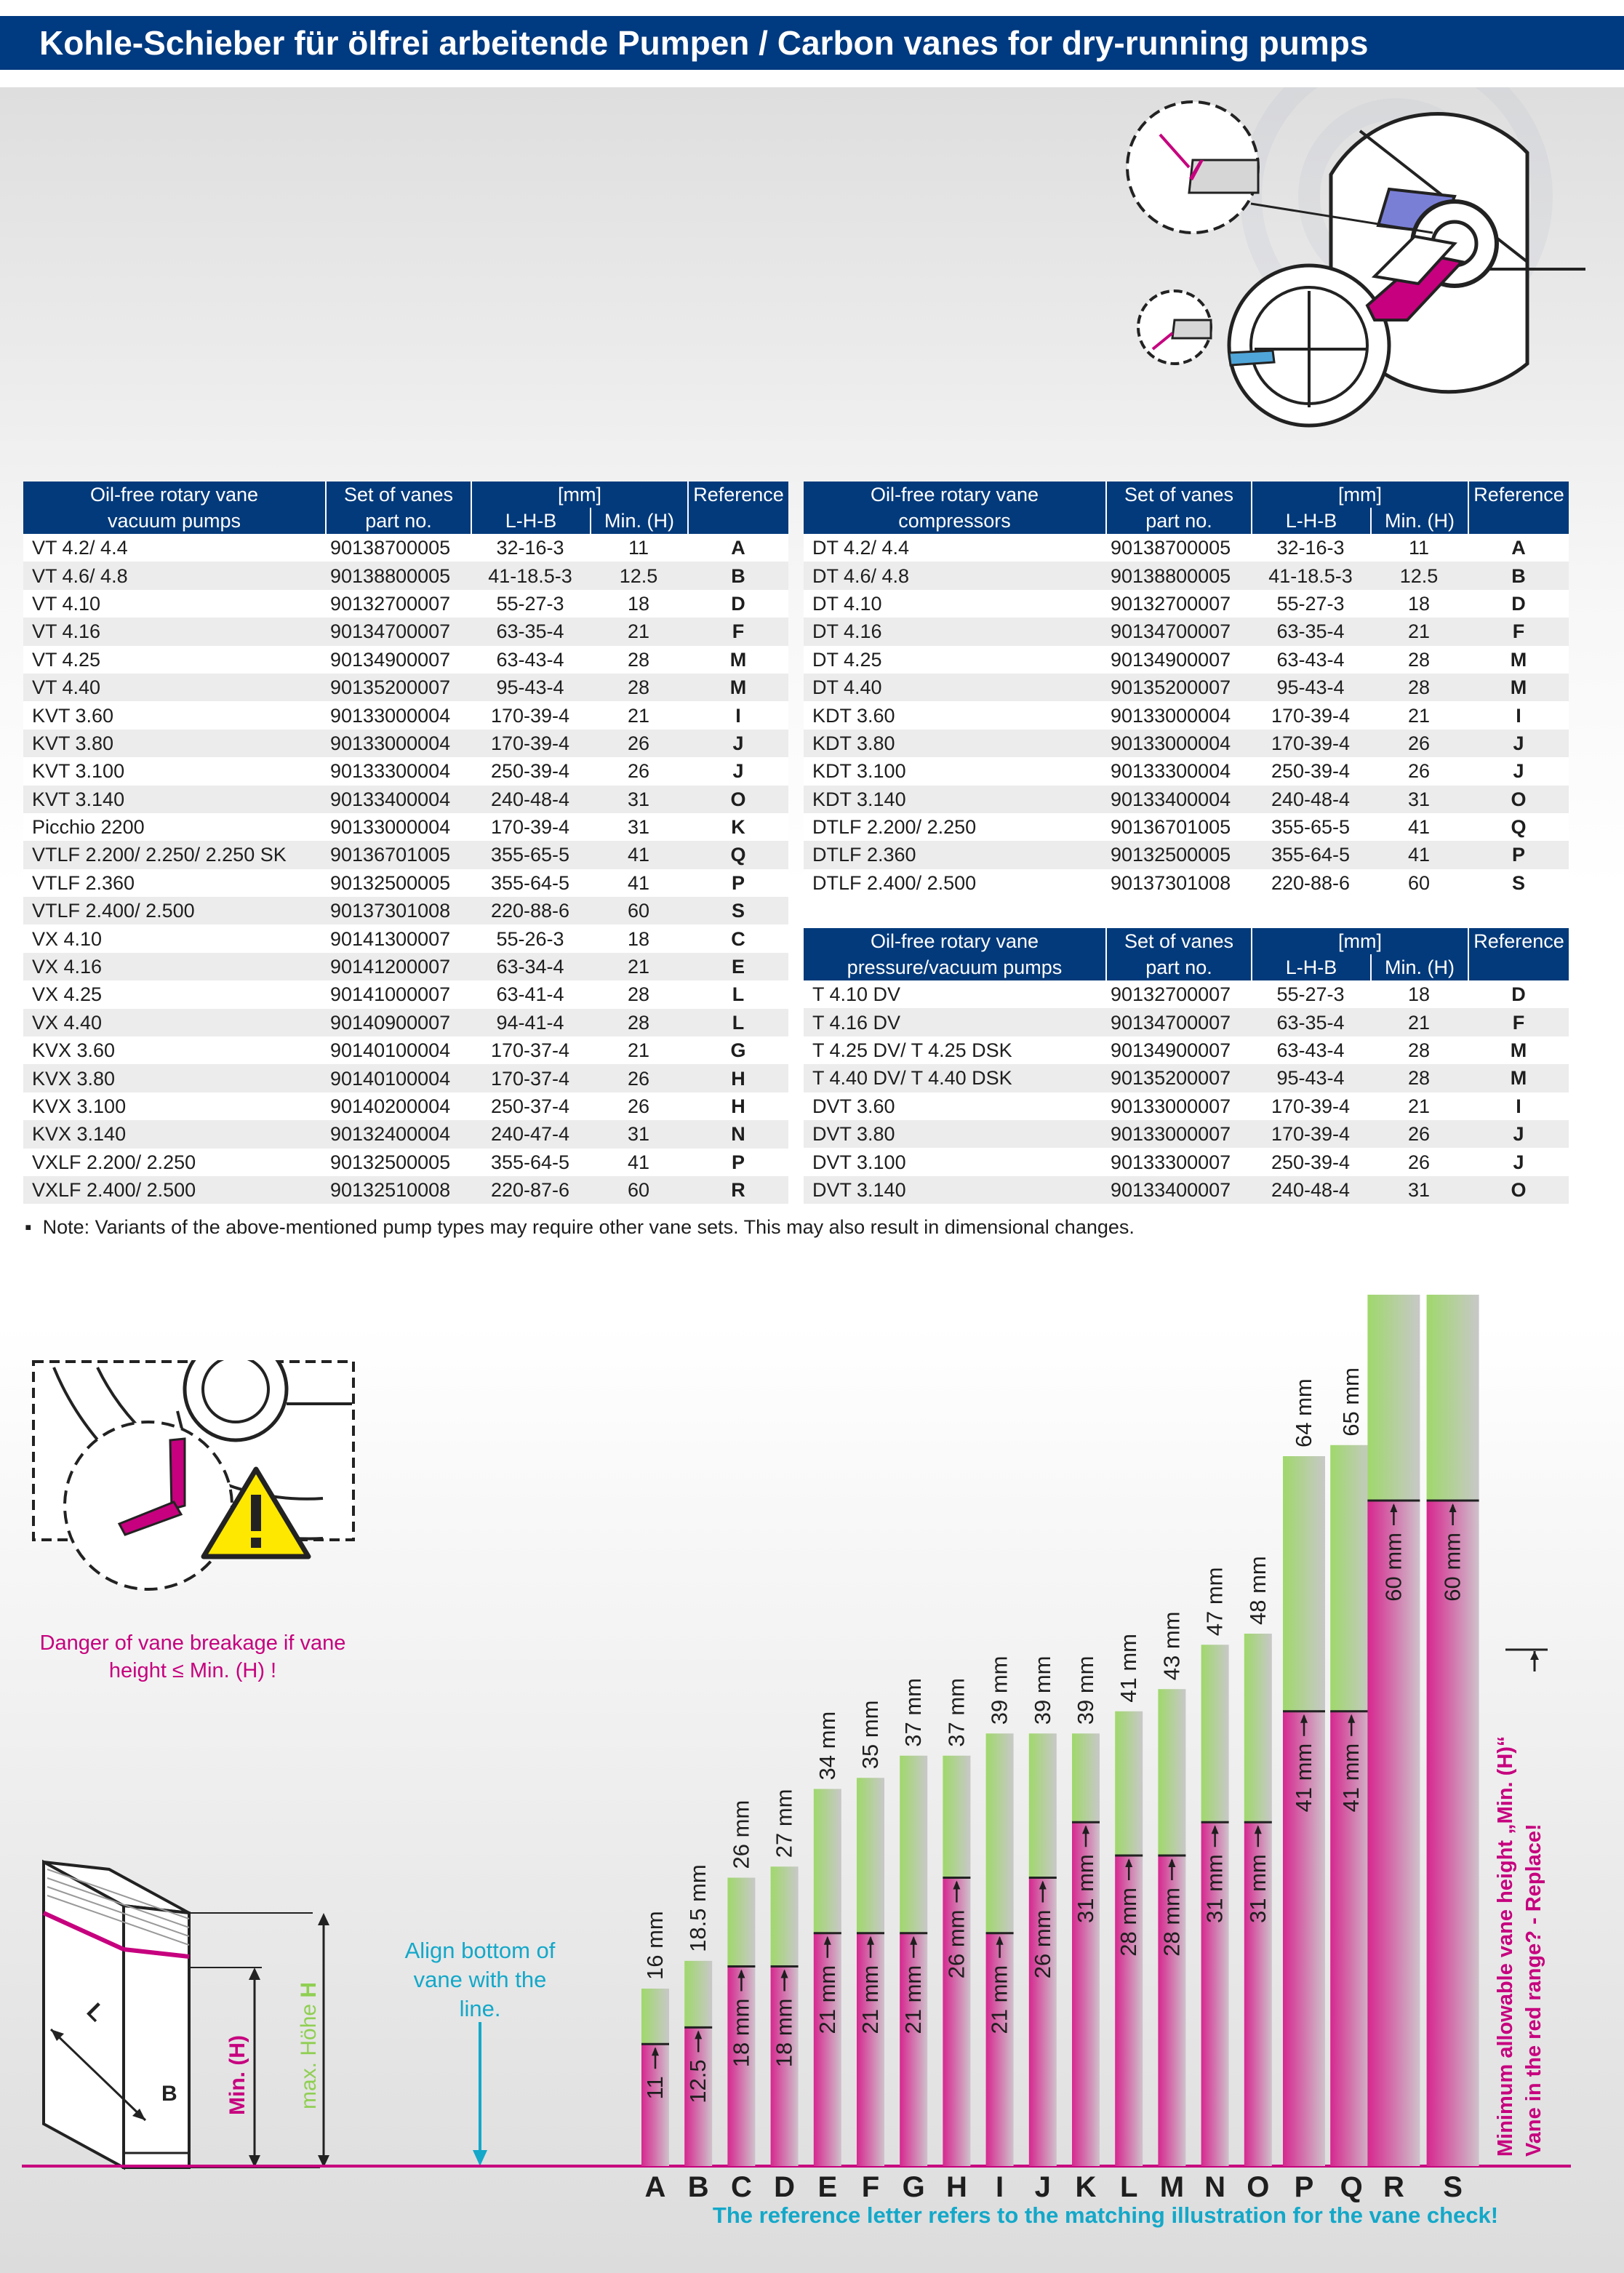  I want to click on part-number-cell: 90134900007, so click(1179, 1050).